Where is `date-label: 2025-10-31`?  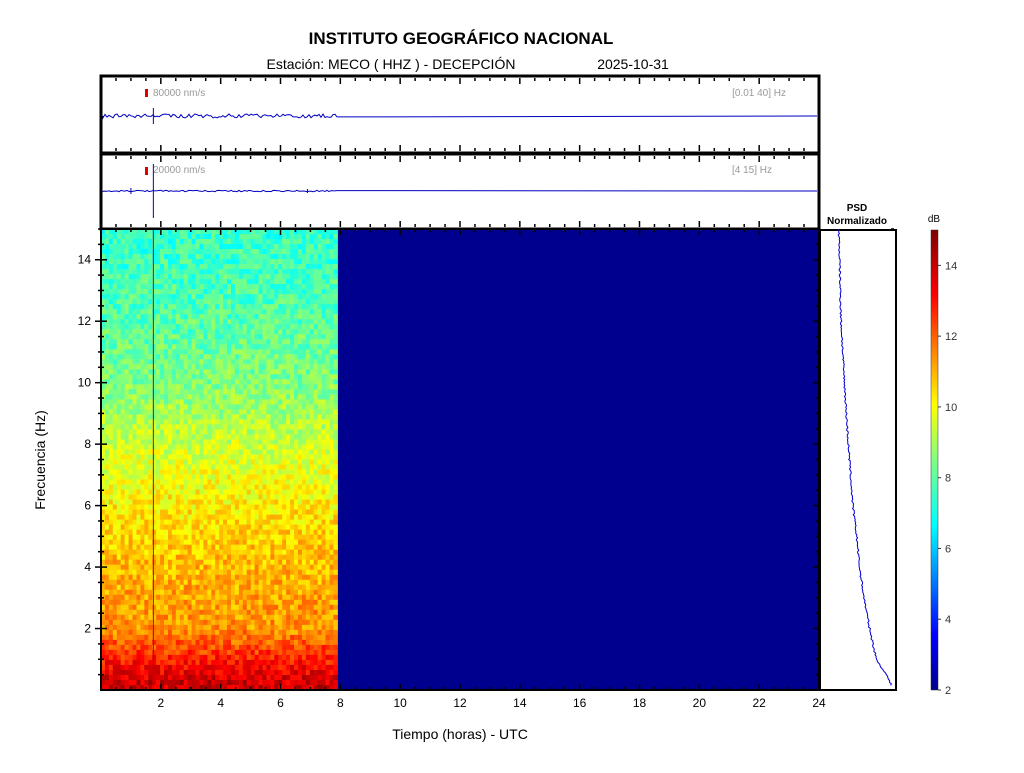 date-label: 2025-10-31 is located at coordinates (633, 64).